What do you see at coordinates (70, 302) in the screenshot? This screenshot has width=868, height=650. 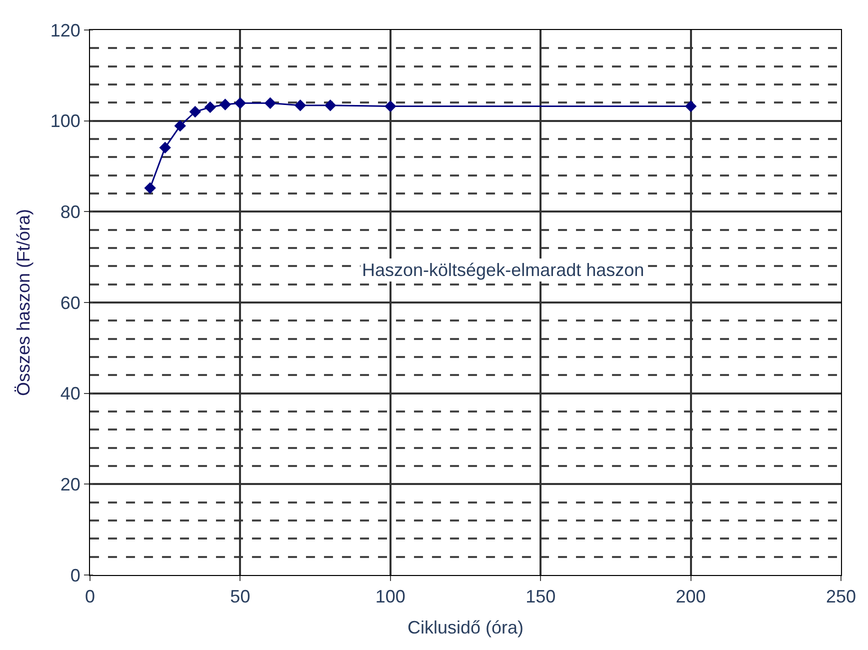 I see `y-tick-label: 60` at bounding box center [70, 302].